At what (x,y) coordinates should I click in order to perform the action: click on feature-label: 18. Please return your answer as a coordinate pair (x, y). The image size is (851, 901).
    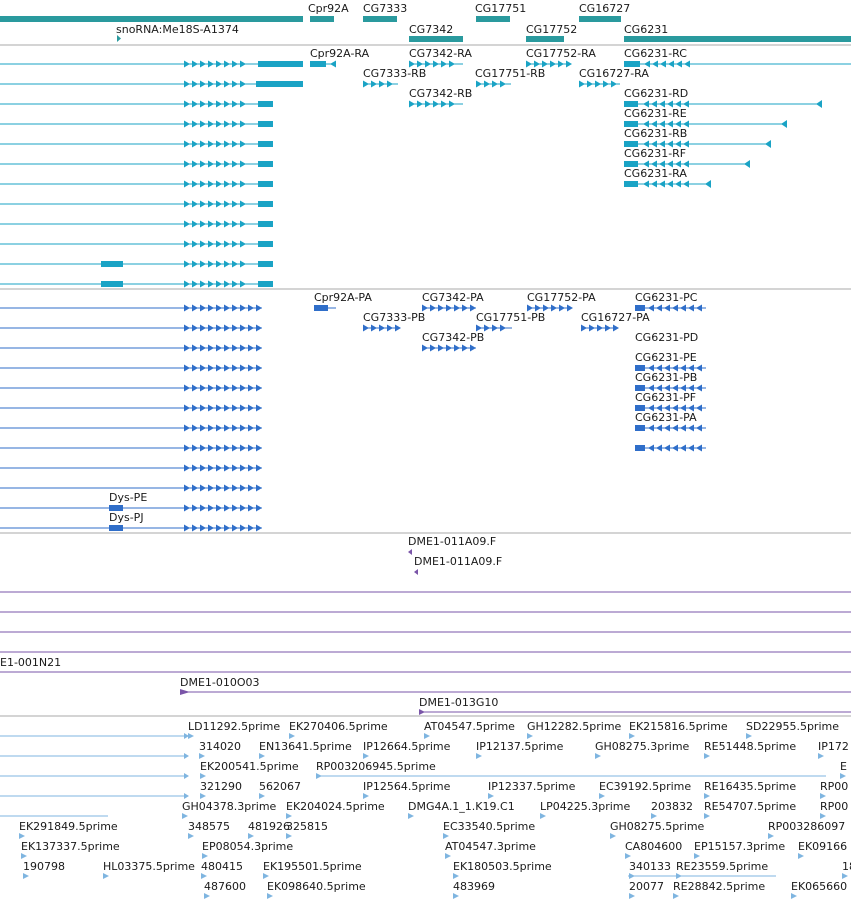
    Looking at the image, I should click on (846, 866).